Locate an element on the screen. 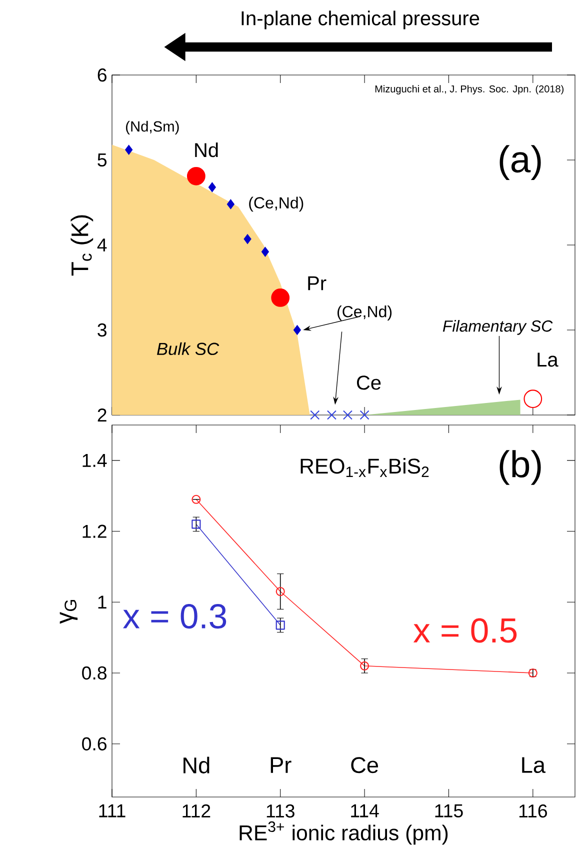  annotation: (b) is located at coordinates (520, 467).